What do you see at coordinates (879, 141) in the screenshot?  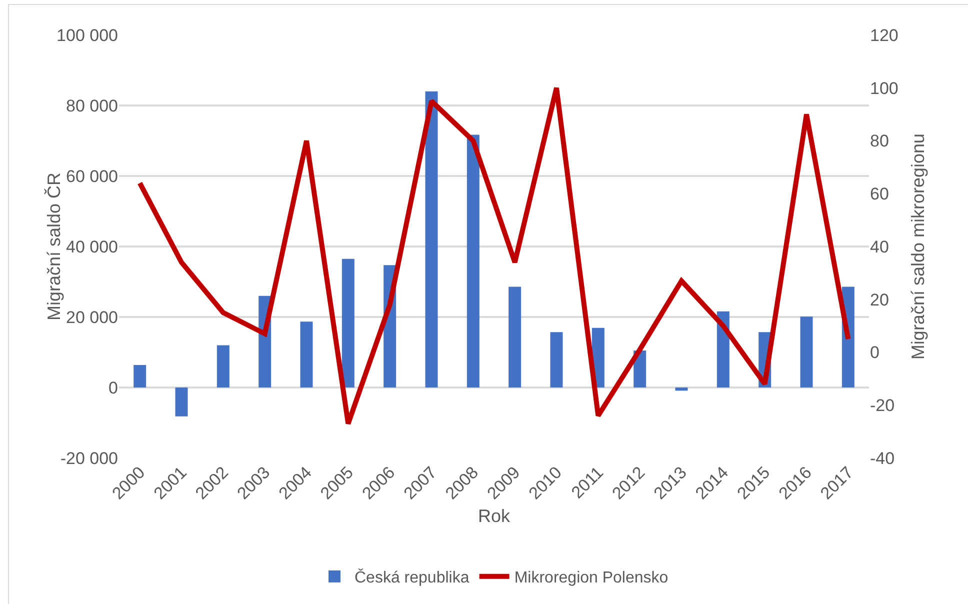 I see `y2-tick-label: 80` at bounding box center [879, 141].